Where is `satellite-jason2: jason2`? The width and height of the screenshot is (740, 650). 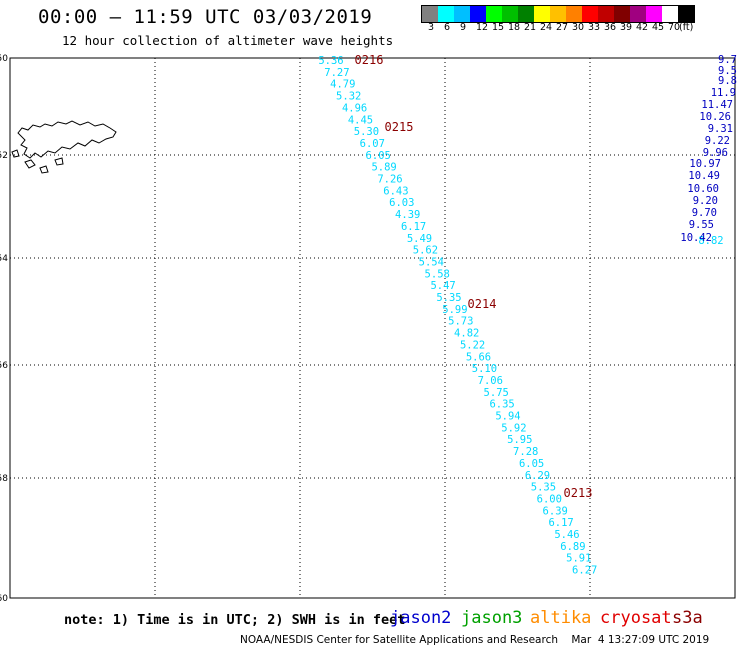
satellite-jason2: jason2 is located at coordinates (421, 618).